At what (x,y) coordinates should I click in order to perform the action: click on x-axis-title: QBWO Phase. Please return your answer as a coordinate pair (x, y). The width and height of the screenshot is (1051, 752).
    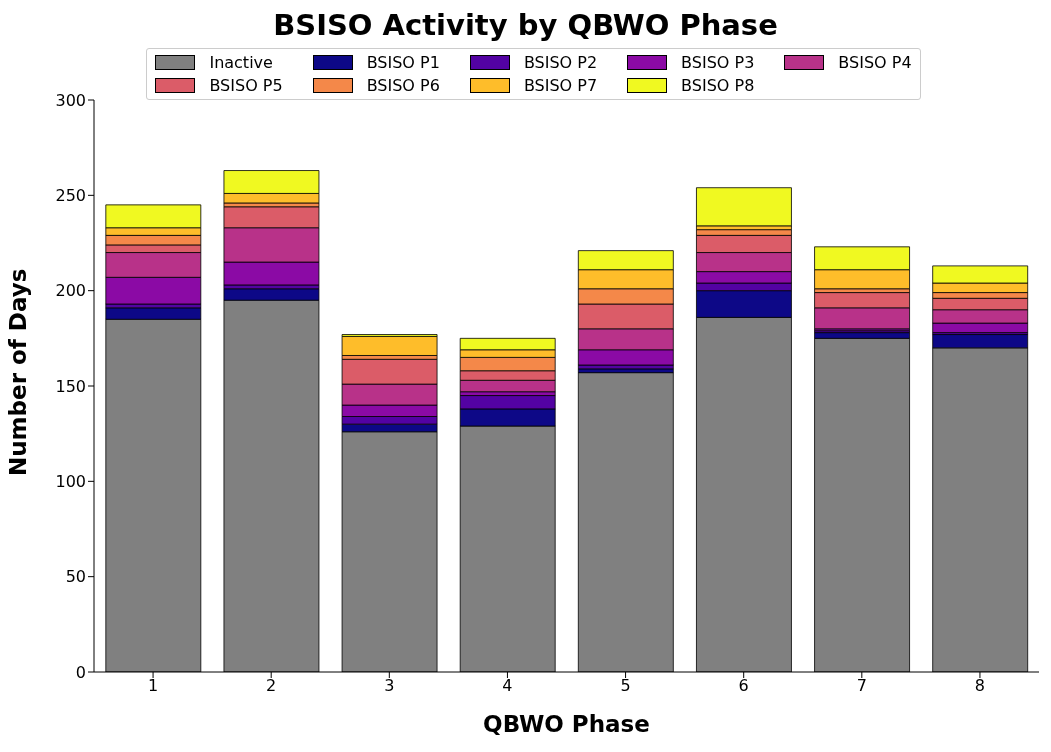
    Looking at the image, I should click on (566, 724).